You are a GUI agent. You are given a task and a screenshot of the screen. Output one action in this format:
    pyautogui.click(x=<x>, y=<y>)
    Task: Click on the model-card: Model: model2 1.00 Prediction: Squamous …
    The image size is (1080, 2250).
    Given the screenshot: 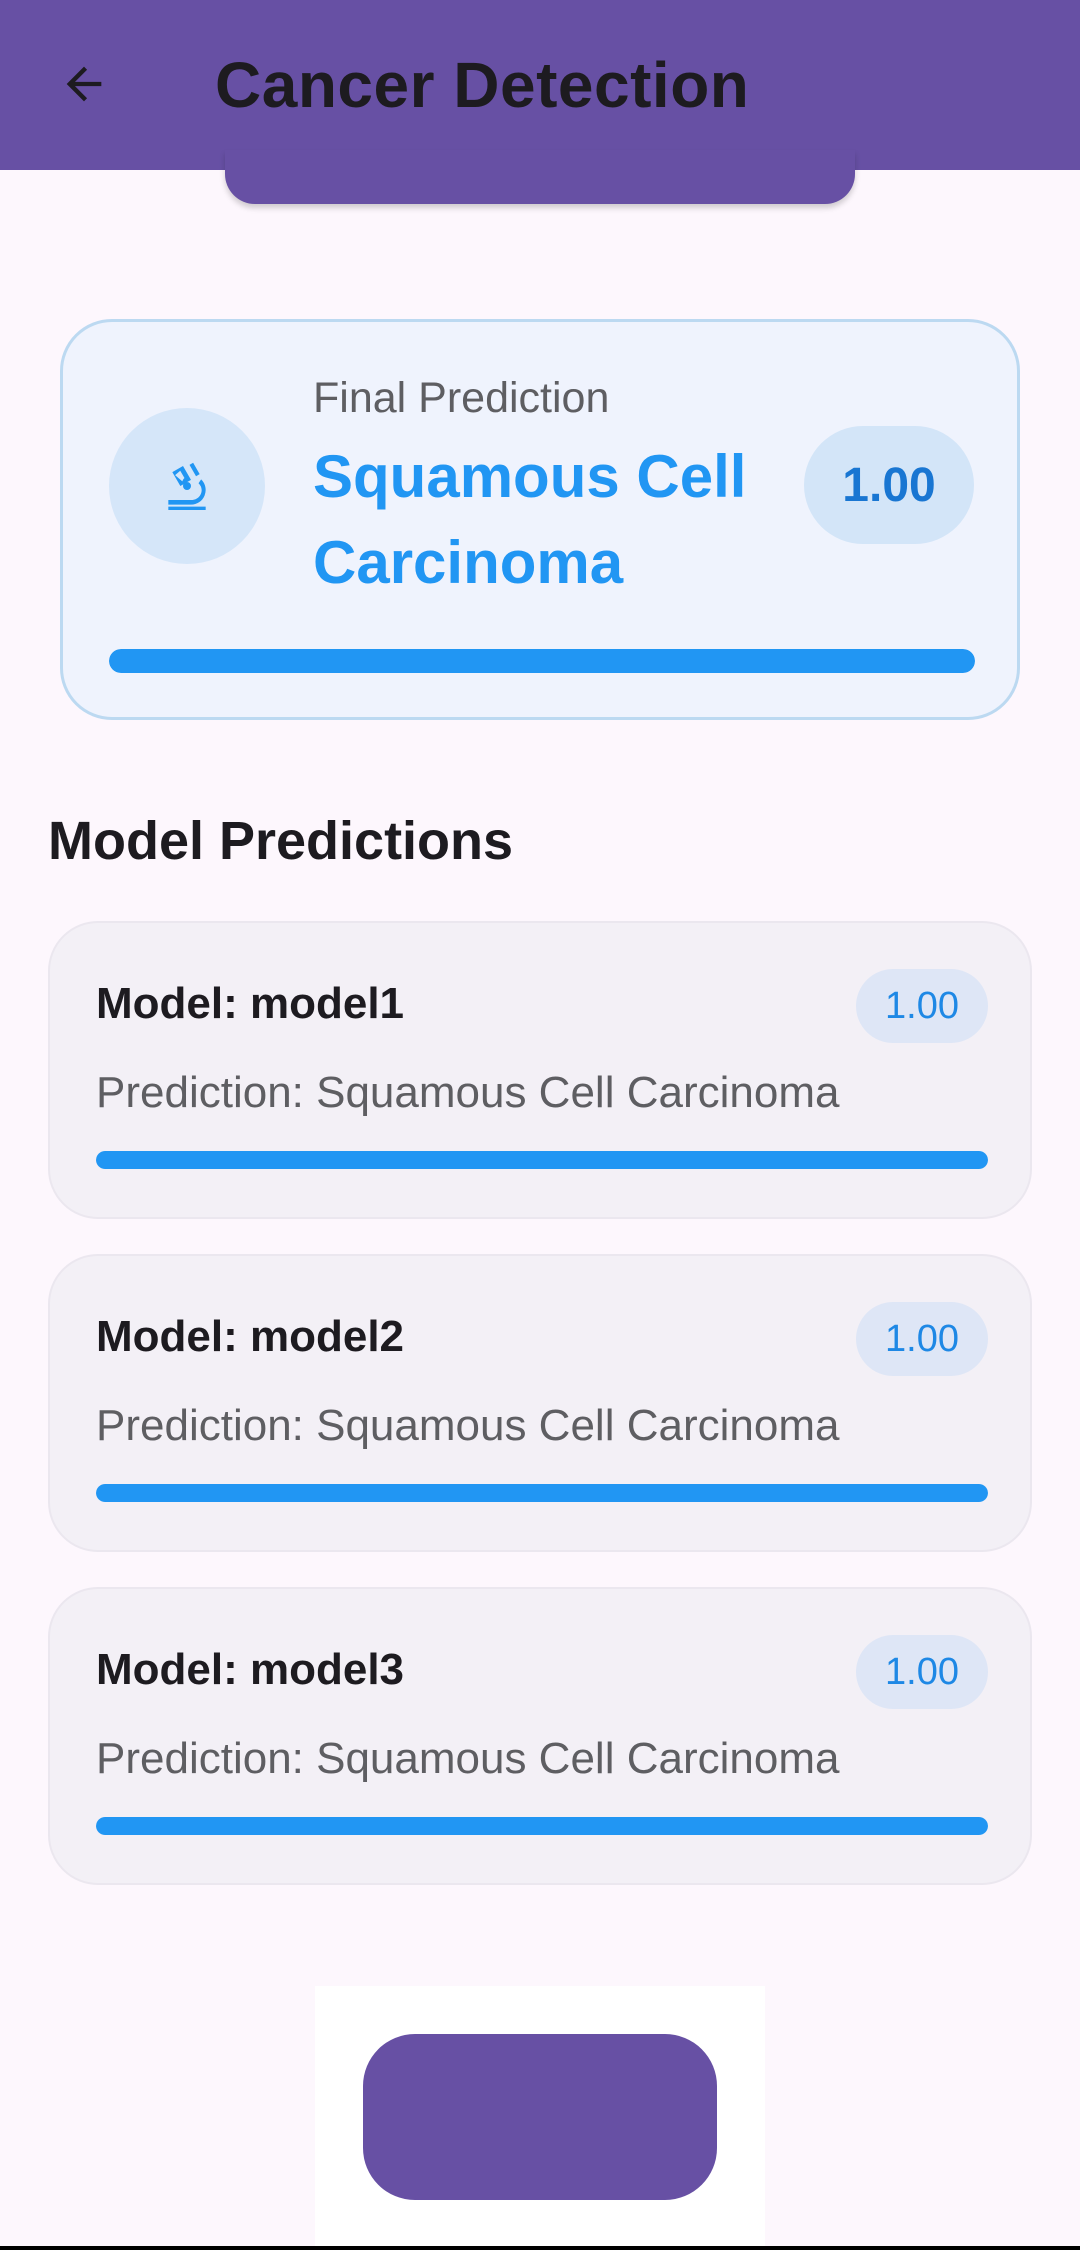 What is the action you would take?
    pyautogui.click(x=540, y=1403)
    